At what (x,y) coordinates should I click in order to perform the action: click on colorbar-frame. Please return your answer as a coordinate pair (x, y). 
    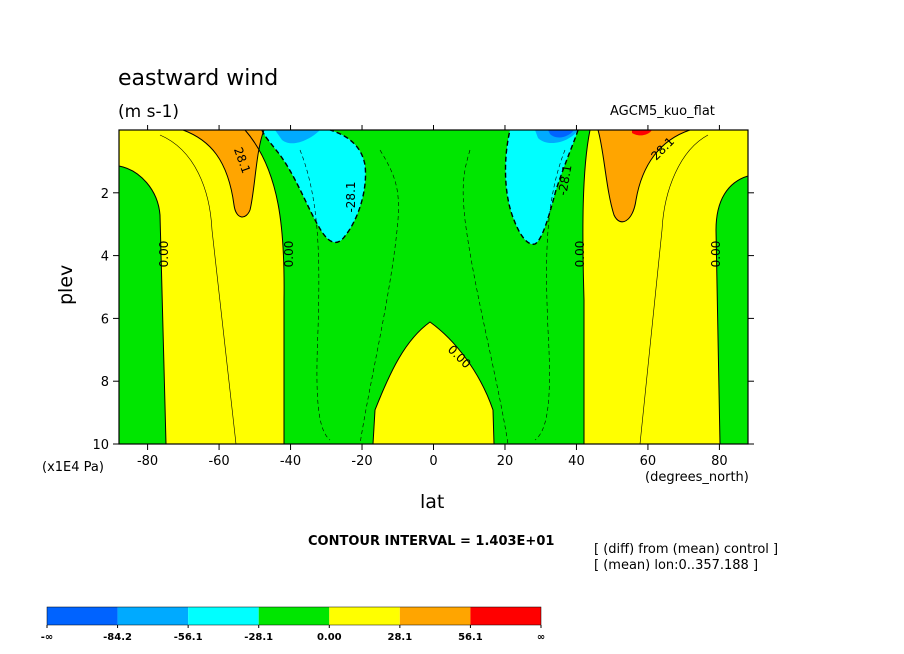
    Looking at the image, I should click on (294, 616).